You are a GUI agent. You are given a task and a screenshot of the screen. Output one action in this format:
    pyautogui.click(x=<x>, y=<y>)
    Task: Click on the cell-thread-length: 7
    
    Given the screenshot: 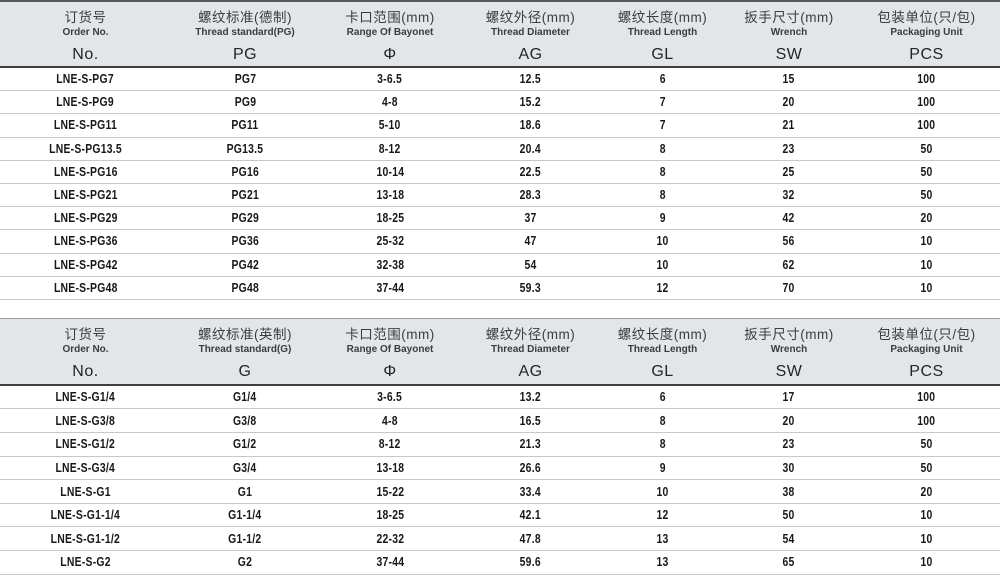 What is the action you would take?
    pyautogui.click(x=662, y=125)
    